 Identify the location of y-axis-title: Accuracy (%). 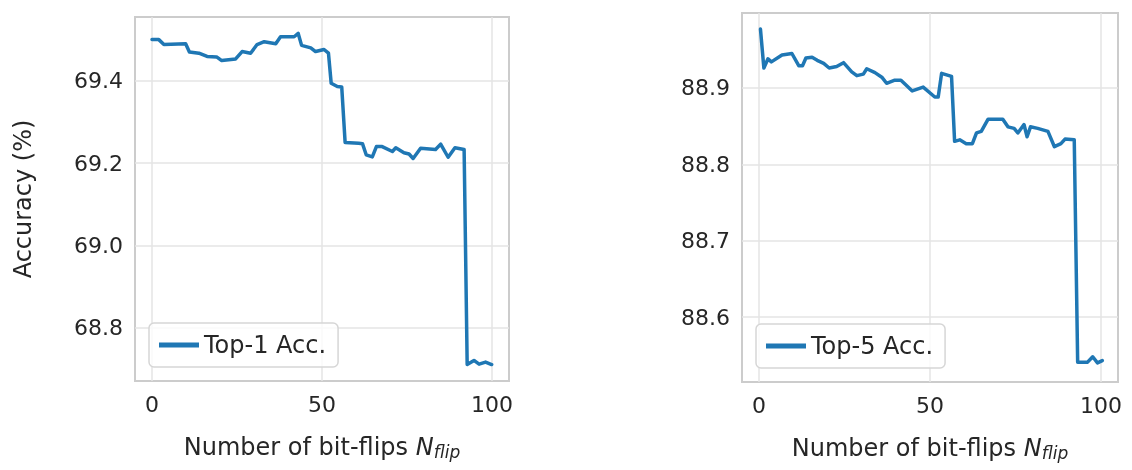
(23, 199).